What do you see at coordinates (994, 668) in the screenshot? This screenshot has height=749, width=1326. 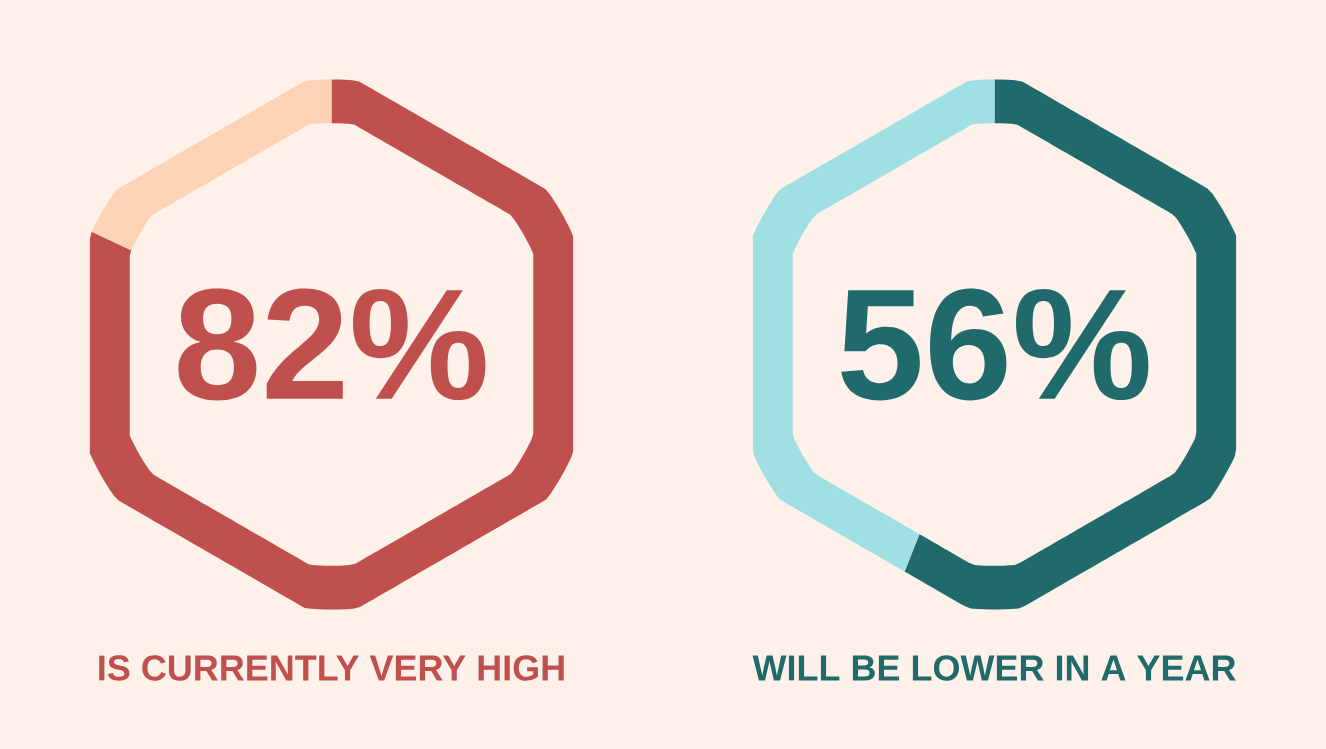 I see `text: WILL BE LOWER IN A YEAR` at bounding box center [994, 668].